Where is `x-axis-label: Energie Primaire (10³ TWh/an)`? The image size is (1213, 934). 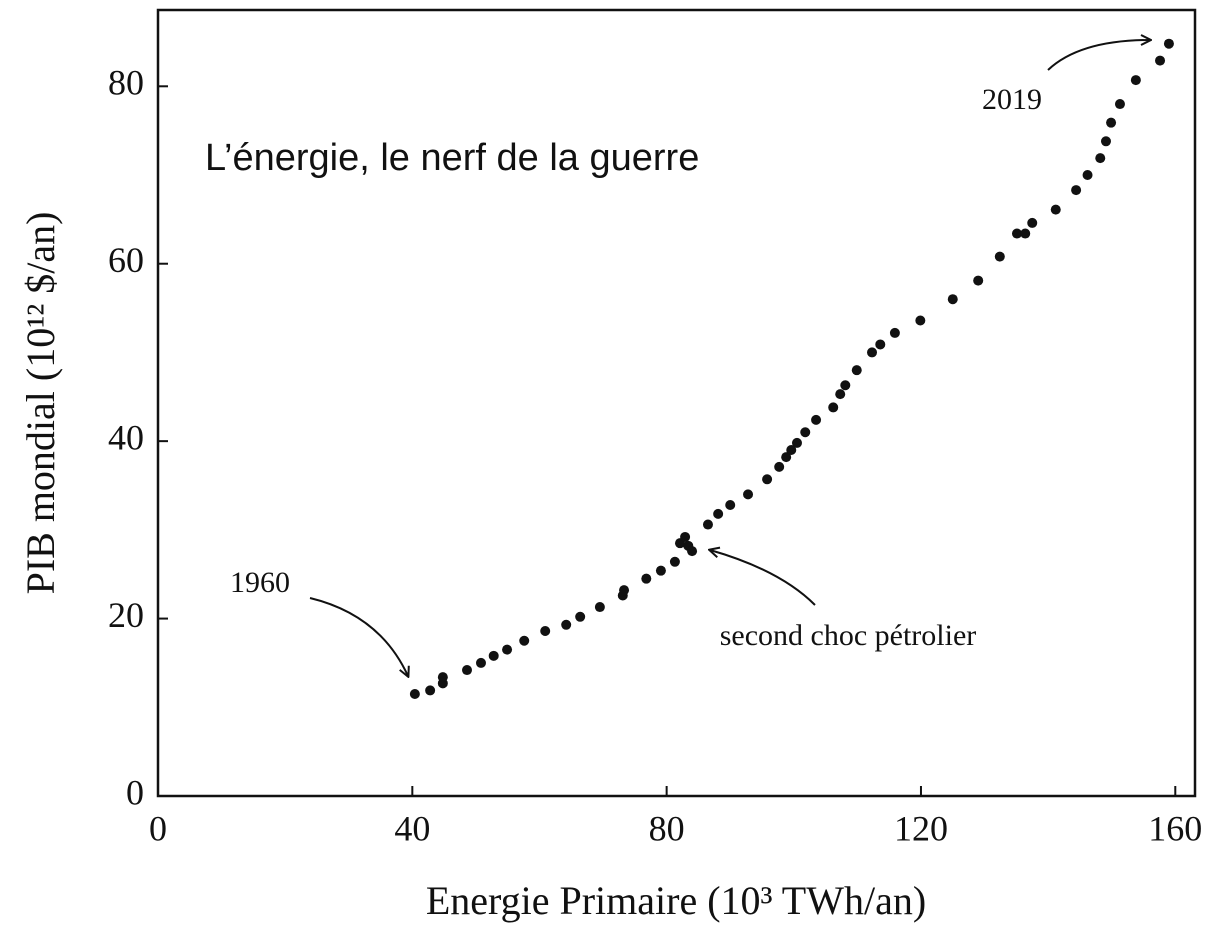 x-axis-label: Energie Primaire (10³ TWh/an) is located at coordinates (676, 900).